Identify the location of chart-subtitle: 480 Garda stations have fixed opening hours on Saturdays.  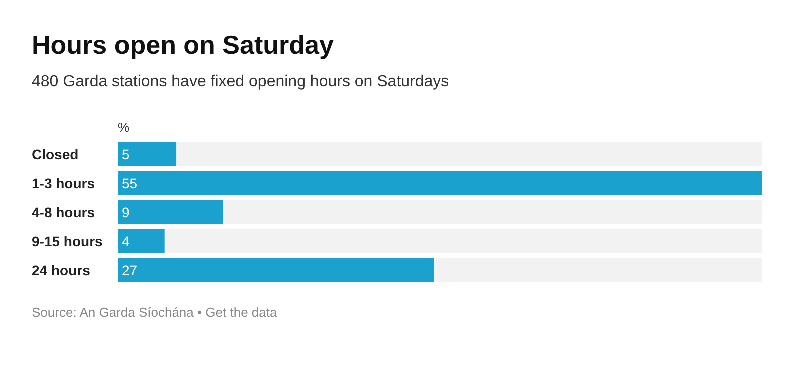
(241, 82).